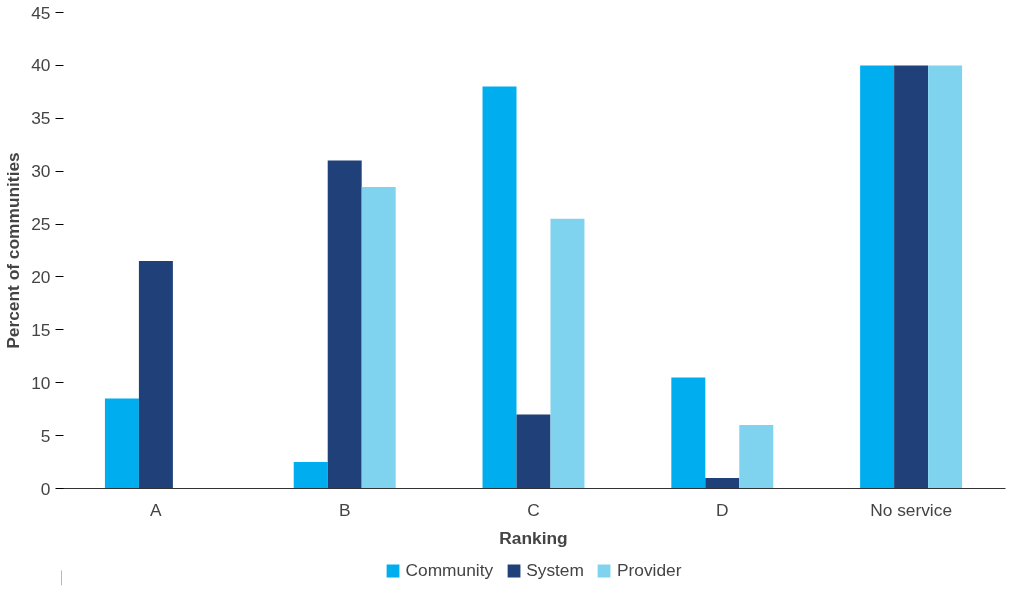 Image resolution: width=1026 pixels, height=599 pixels. I want to click on x-tick-label: C, so click(533, 509).